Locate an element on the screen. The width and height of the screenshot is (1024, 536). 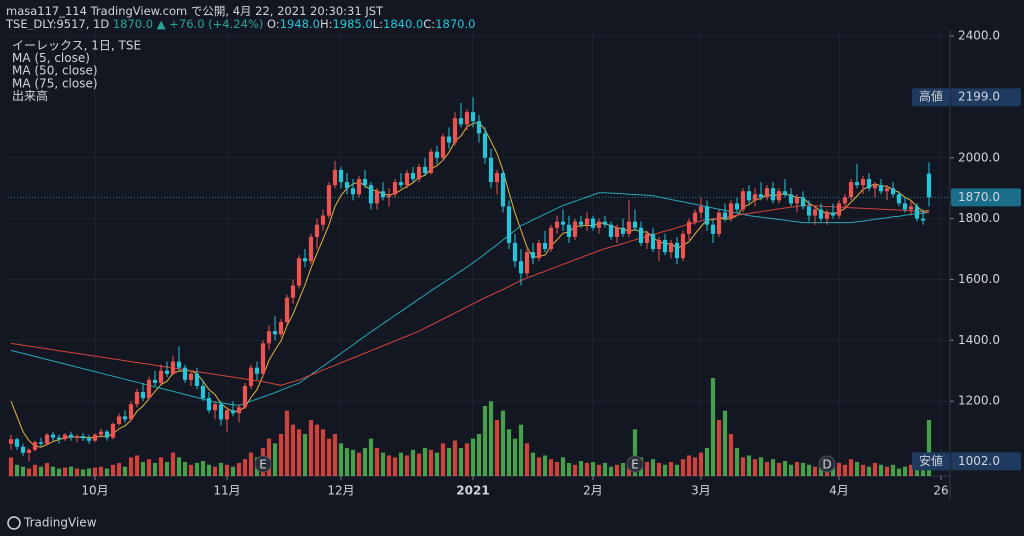
price-tag-name: 安値 is located at coordinates (931, 460).